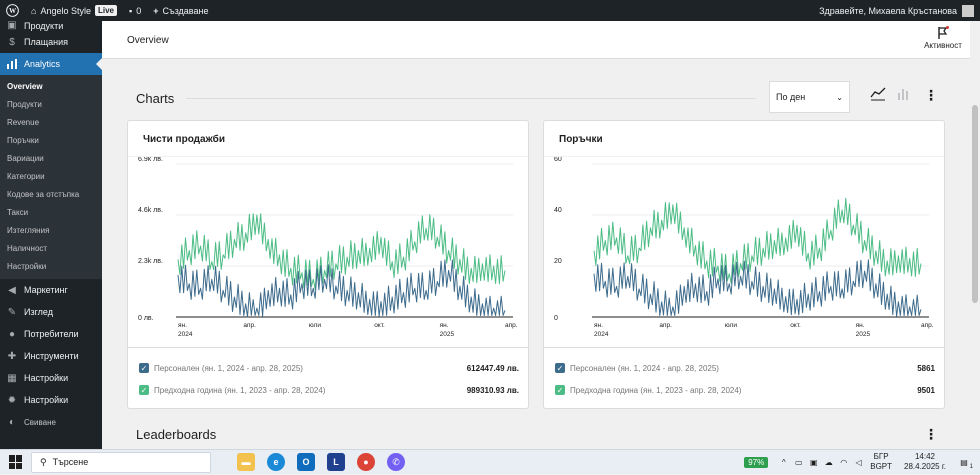  What do you see at coordinates (756, 462) in the screenshot?
I see `battery-indicator: 97%` at bounding box center [756, 462].